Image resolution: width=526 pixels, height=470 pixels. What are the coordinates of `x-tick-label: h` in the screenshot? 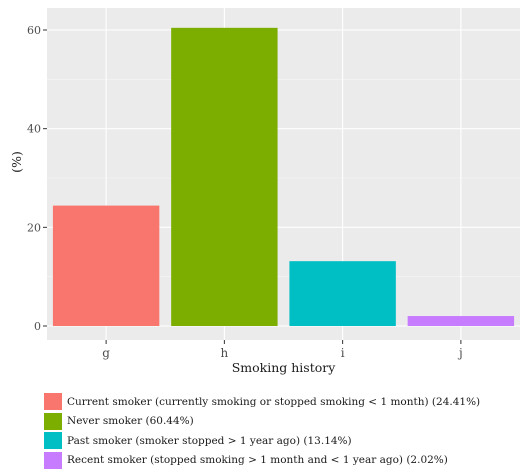 It's located at (225, 353).